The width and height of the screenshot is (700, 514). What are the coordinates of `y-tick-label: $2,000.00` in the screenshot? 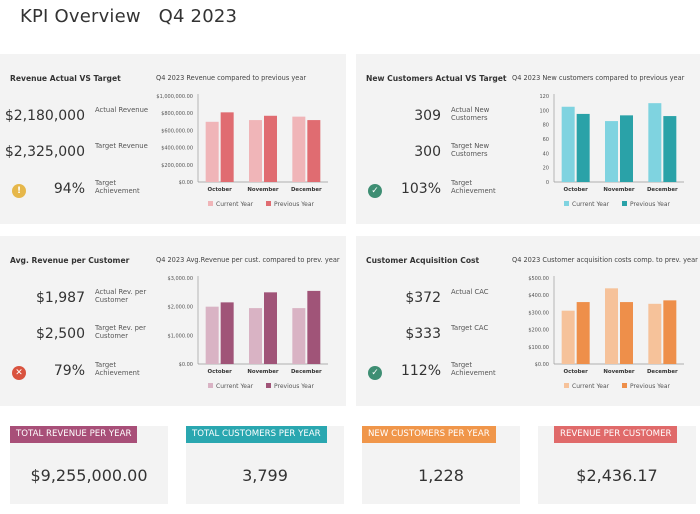 It's located at (180, 308).